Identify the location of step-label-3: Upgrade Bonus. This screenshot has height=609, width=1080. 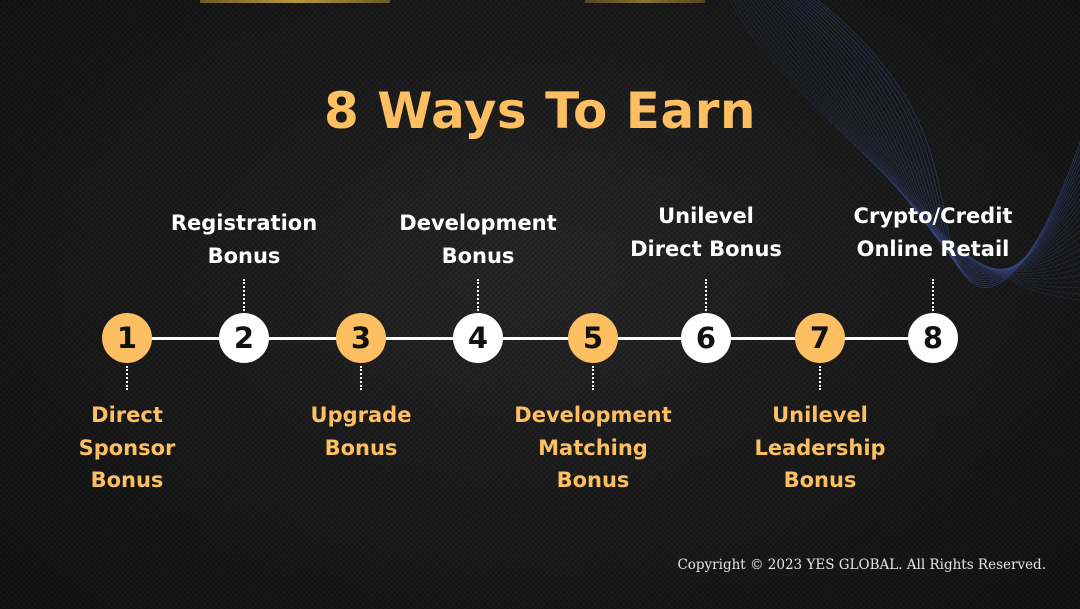
(361, 431).